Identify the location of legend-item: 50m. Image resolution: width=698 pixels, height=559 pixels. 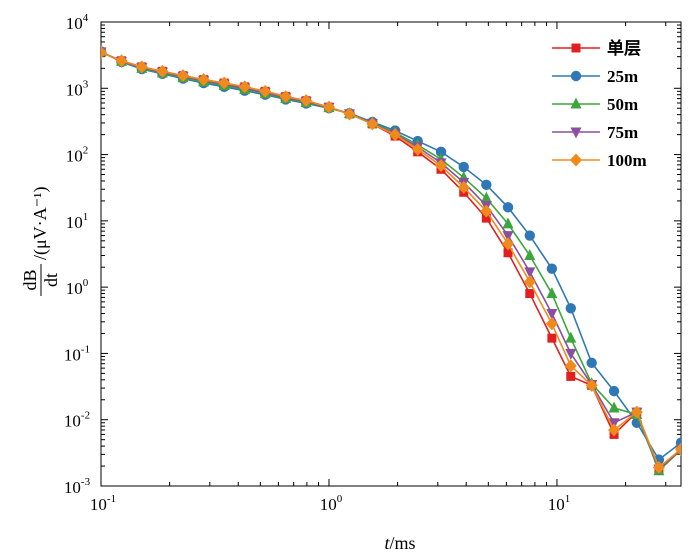
(595, 104).